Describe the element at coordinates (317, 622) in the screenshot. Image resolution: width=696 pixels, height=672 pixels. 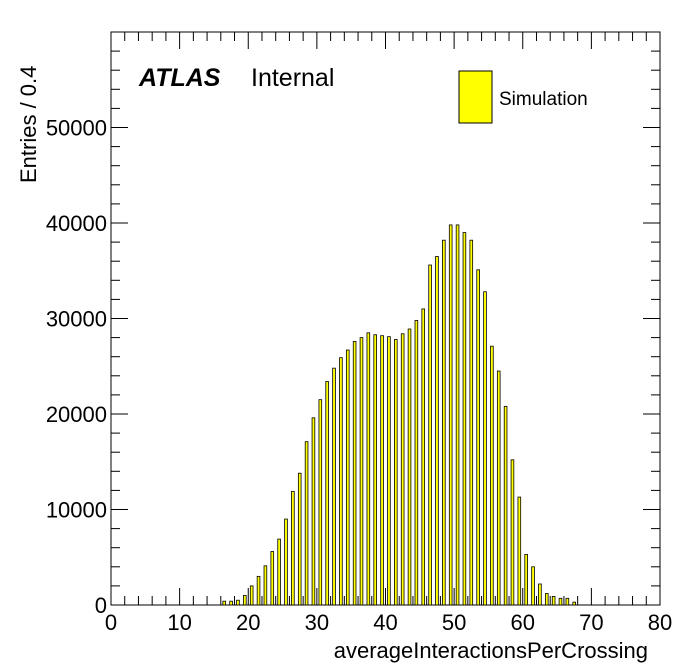
I see `x-tick-label: 30` at that location.